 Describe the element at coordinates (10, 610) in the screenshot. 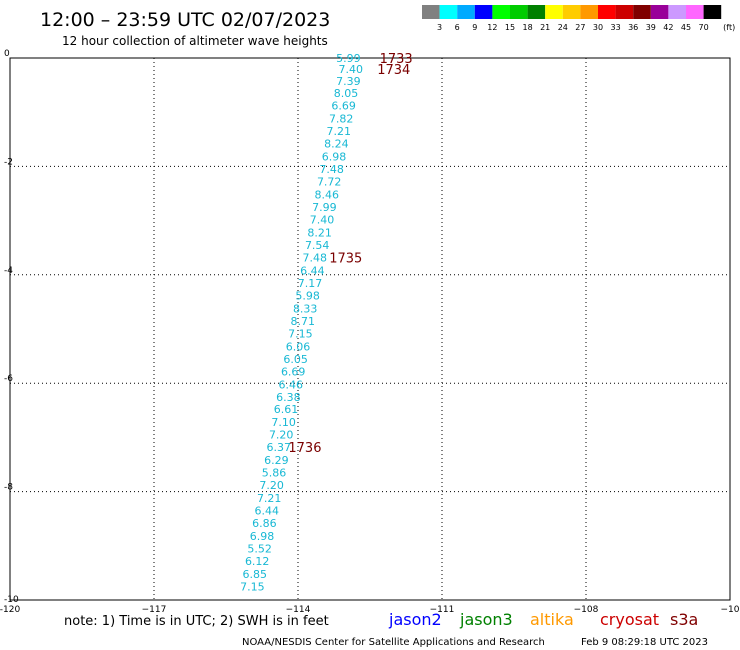

I see `x-tick-label: -120` at that location.